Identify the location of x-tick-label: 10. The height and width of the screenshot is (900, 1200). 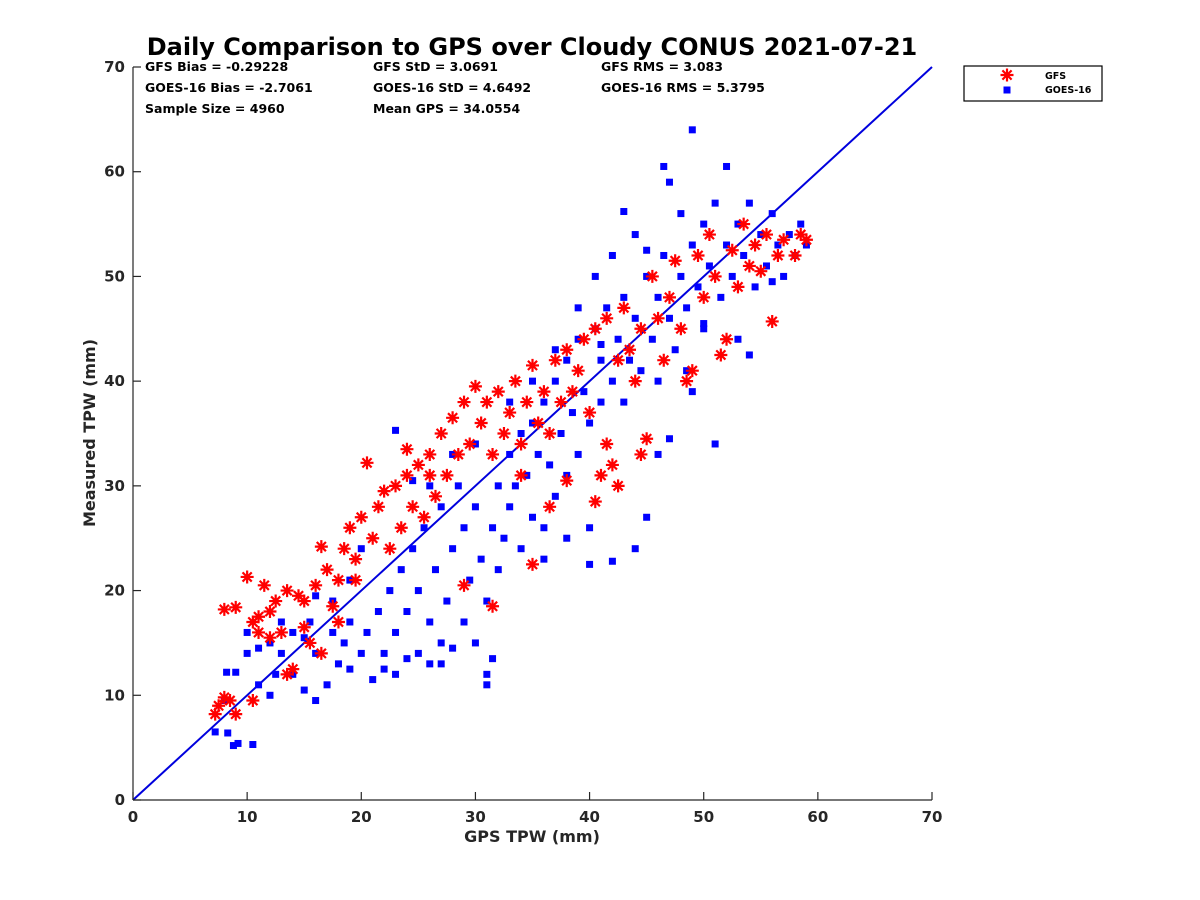
(247, 817).